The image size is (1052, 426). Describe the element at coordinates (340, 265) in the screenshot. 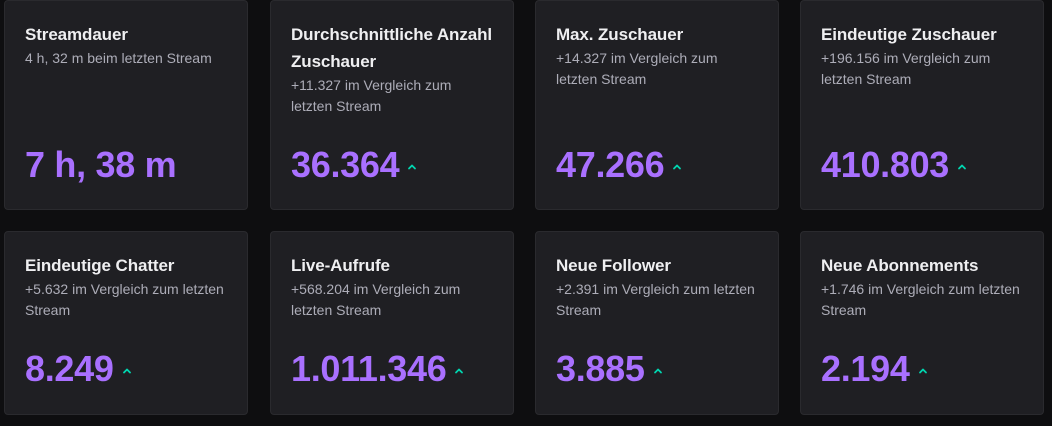

I see `card-title: Live-Aufrufe` at that location.